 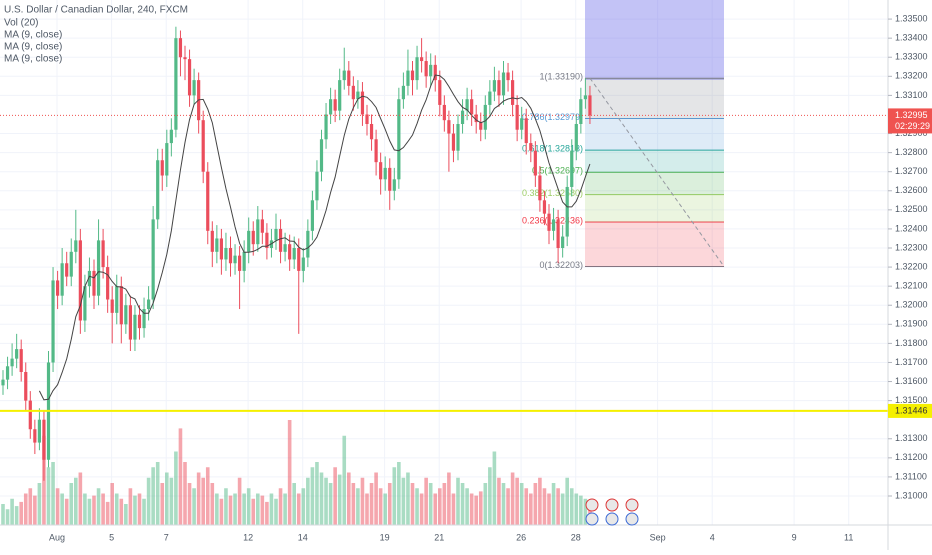 What do you see at coordinates (712, 537) in the screenshot?
I see `x-tick-label: 4` at bounding box center [712, 537].